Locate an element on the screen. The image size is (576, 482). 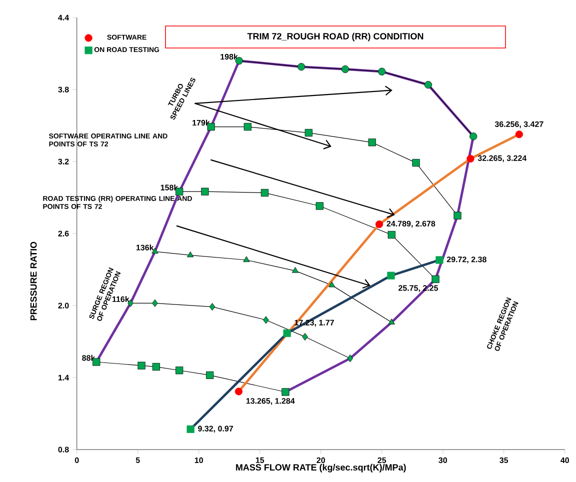
data-label: 9.32, 0.97 is located at coordinates (215, 429).